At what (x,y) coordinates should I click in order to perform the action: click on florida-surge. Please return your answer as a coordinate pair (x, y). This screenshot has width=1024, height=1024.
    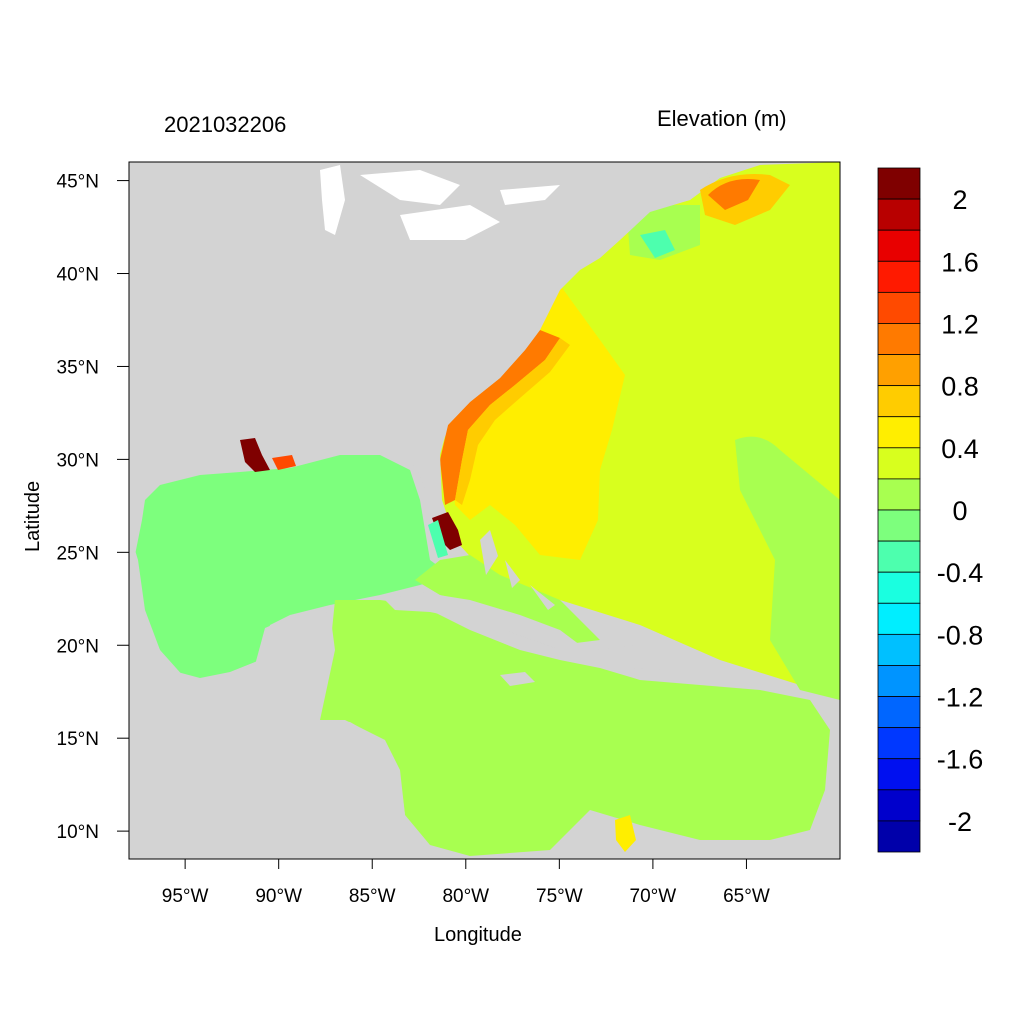
    Looking at the image, I should click on (447, 531).